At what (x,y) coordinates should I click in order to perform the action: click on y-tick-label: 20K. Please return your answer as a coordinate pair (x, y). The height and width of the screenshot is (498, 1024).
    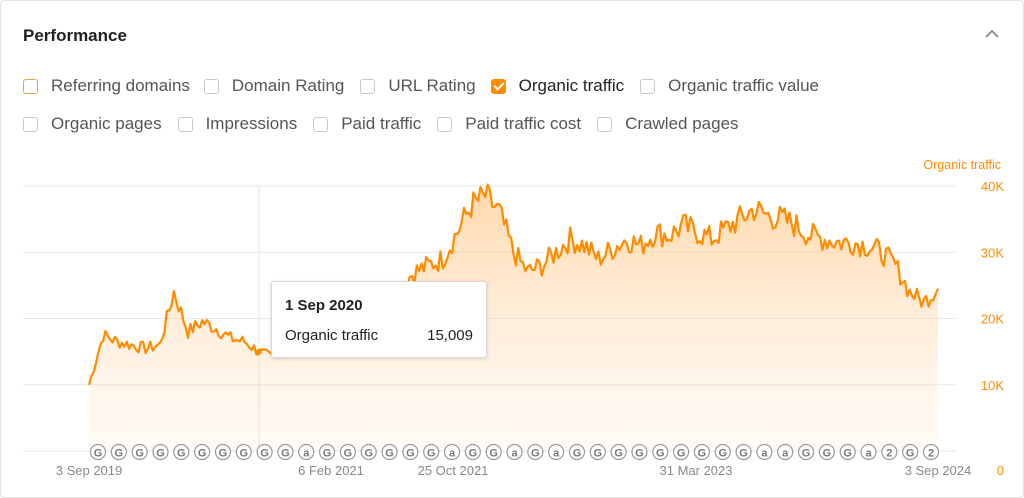
    Looking at the image, I should click on (992, 319).